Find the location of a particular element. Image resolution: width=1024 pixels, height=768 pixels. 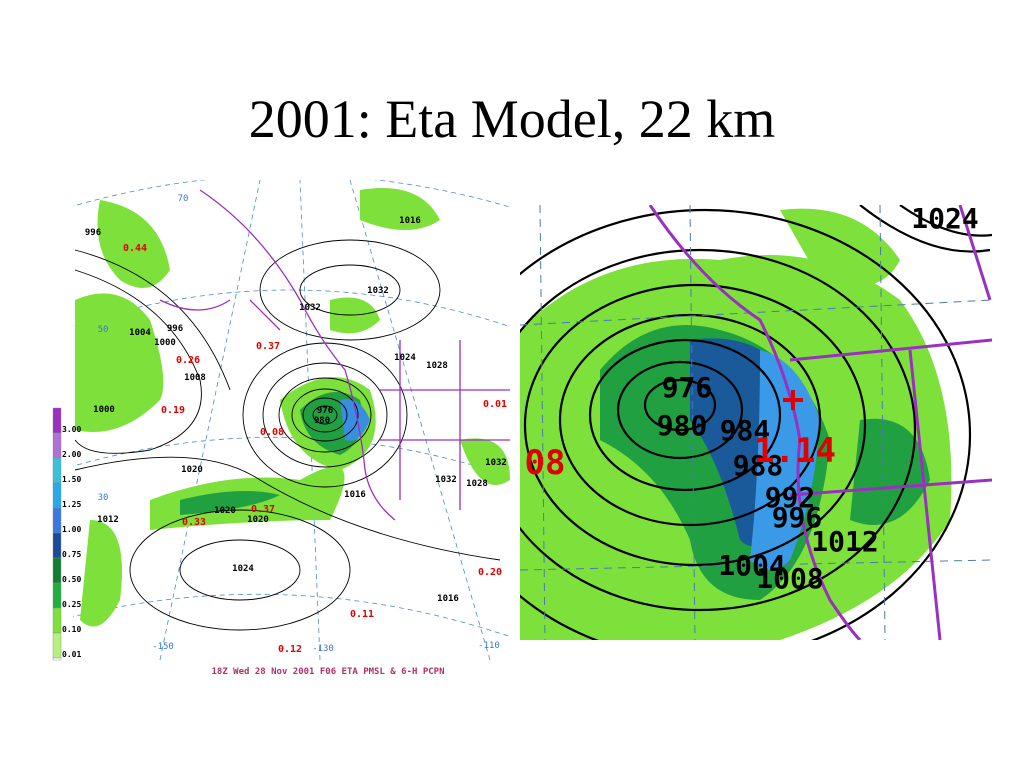

legend-label: 0.01 is located at coordinates (71, 654).